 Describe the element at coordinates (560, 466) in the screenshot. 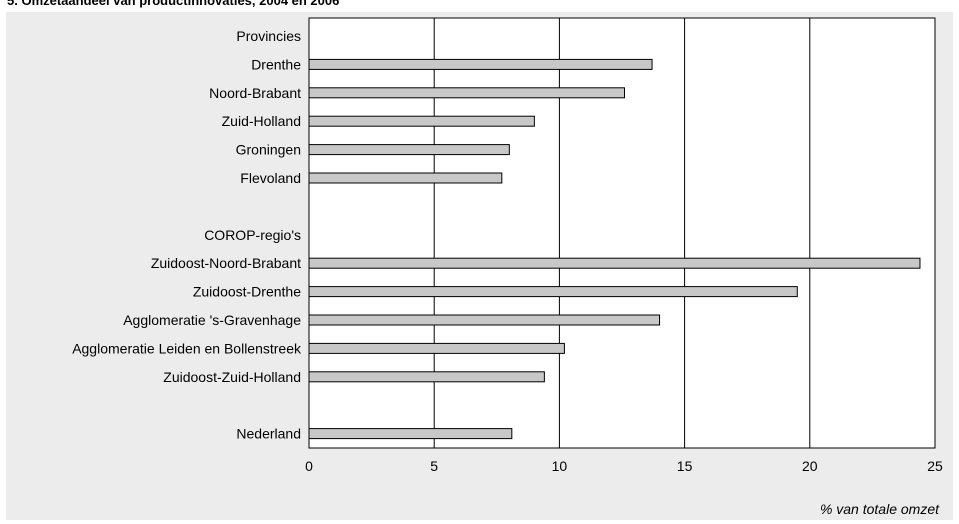

I see `x-tick-label: 10` at that location.